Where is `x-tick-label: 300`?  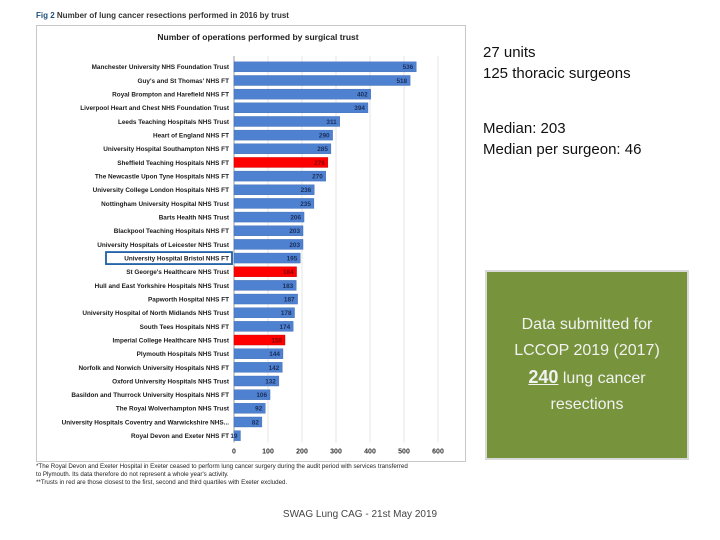 x-tick-label: 300 is located at coordinates (336, 451).